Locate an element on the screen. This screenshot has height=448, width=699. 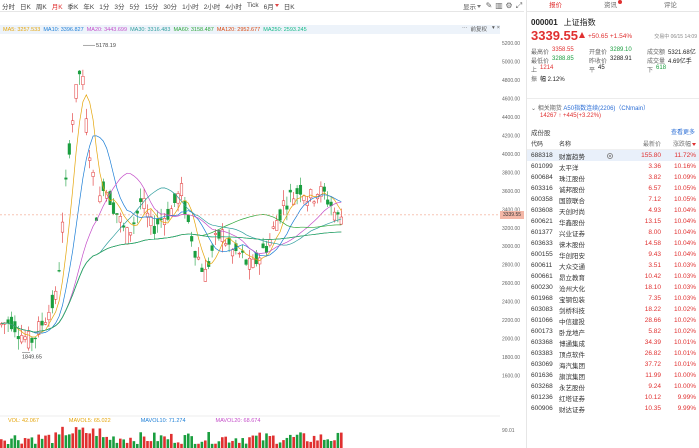
header-pct: 涨跌幅 is located at coordinates (679, 143).